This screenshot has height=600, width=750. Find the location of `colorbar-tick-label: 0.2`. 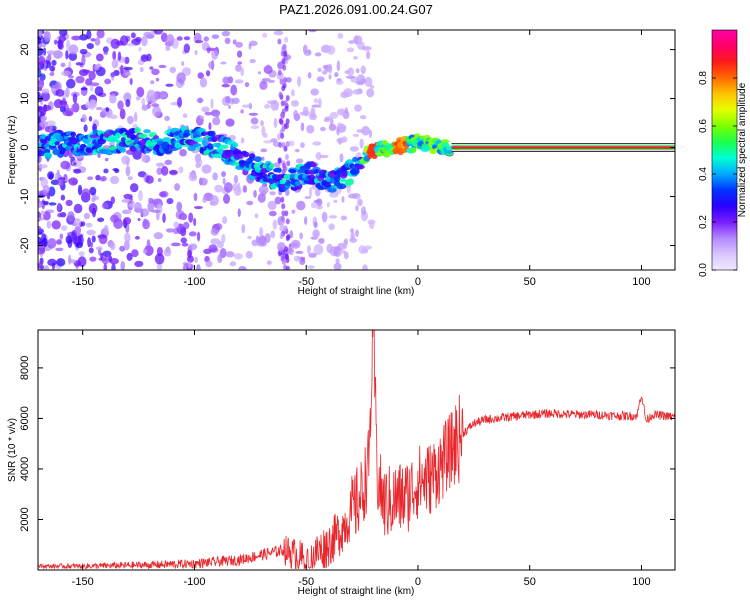

colorbar-tick-label: 0.2 is located at coordinates (703, 222).